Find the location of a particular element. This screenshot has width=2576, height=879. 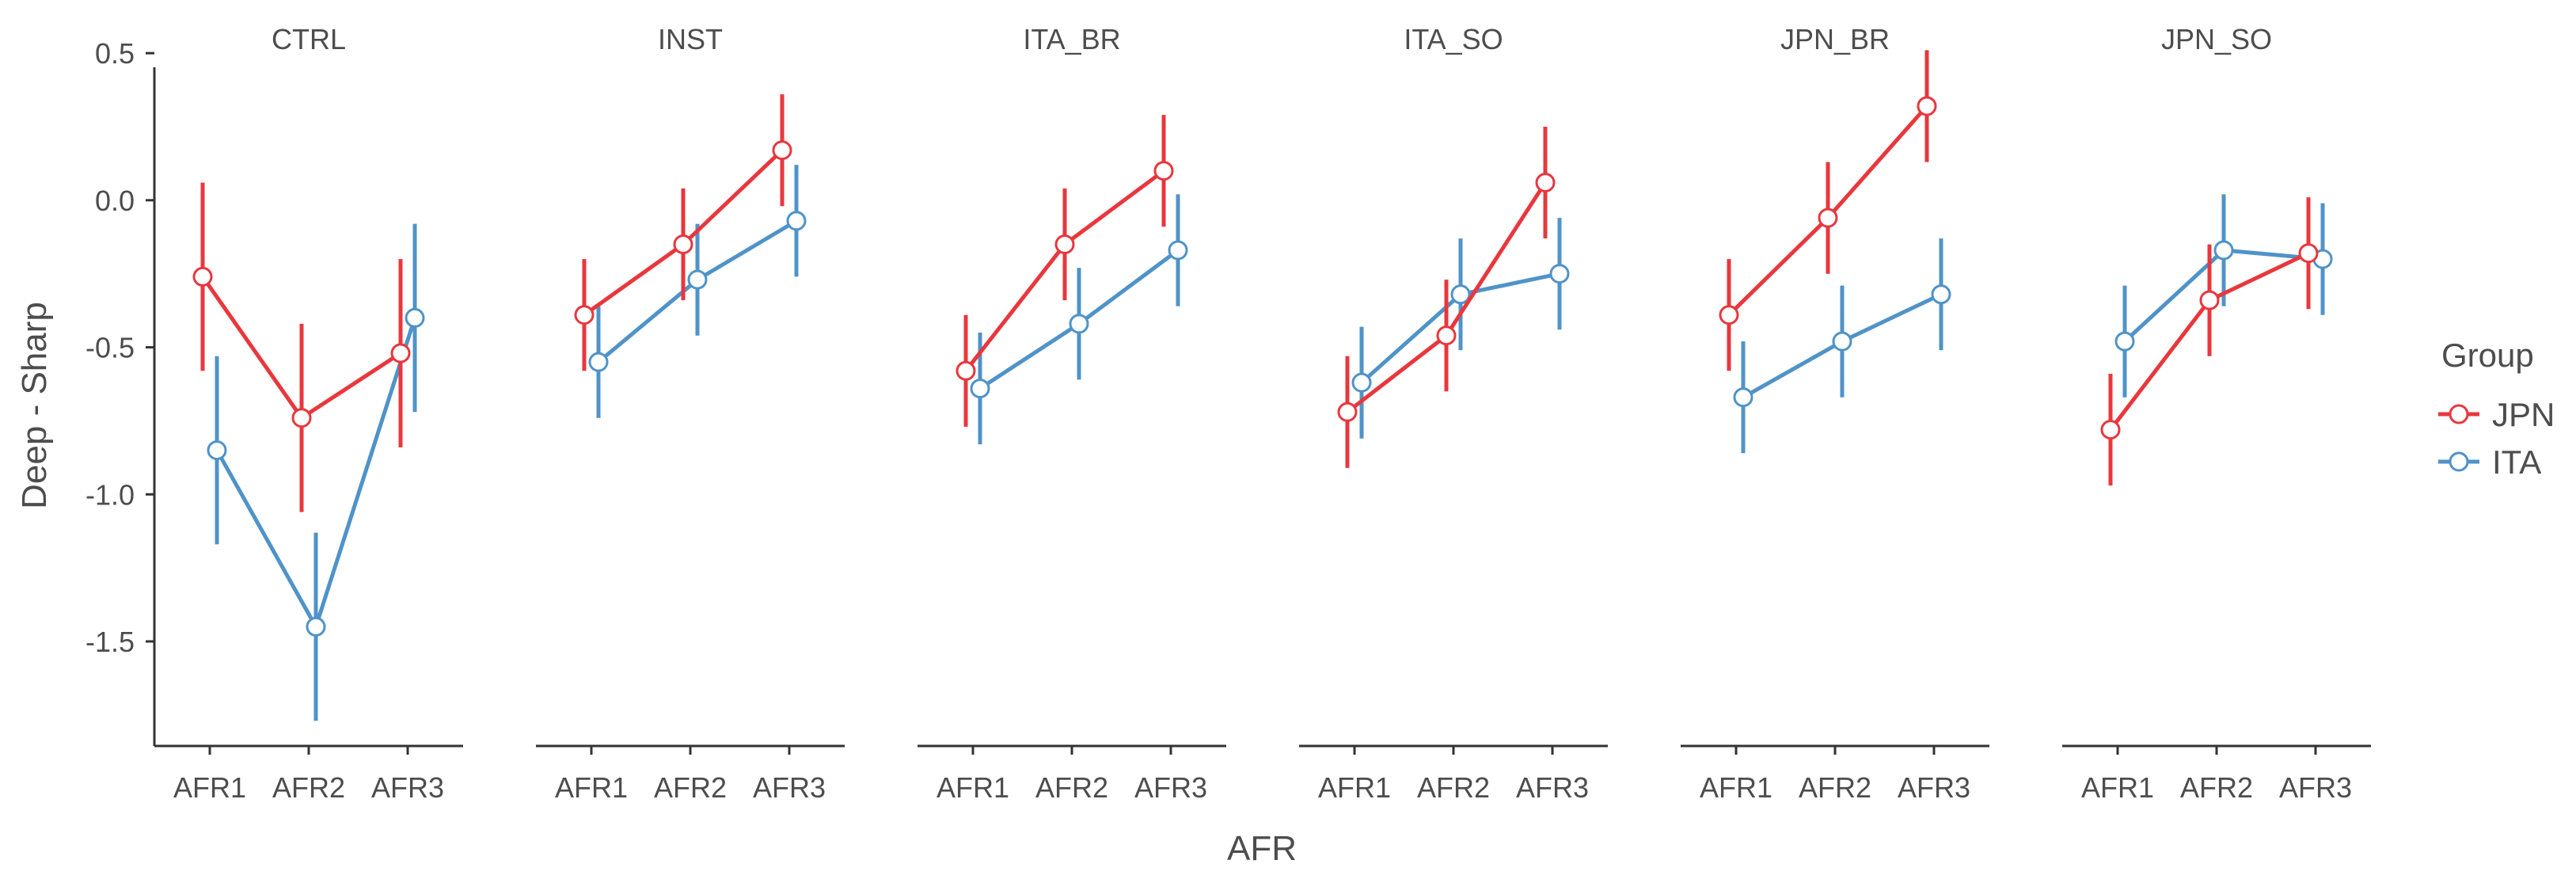

legend-title: Group is located at coordinates (2487, 355).